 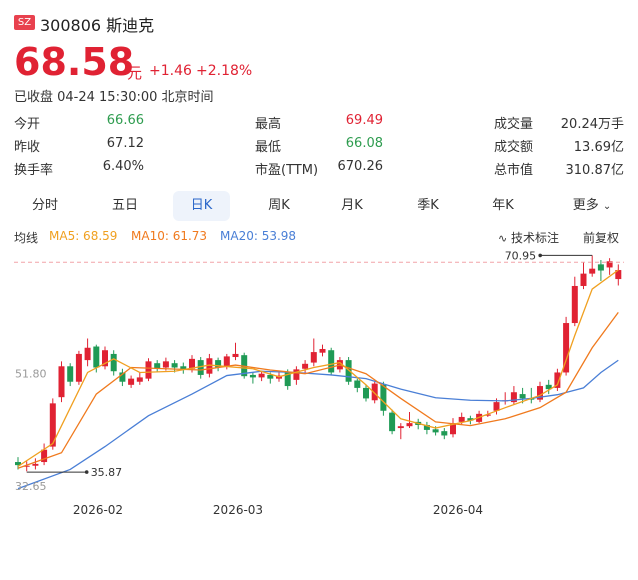 What do you see at coordinates (27, 124) in the screenshot?
I see `stat-label-open: 今开` at bounding box center [27, 124].